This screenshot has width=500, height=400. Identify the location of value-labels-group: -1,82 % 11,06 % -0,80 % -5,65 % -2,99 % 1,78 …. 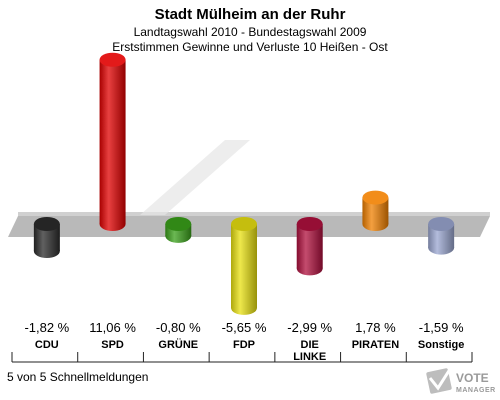
(244, 327).